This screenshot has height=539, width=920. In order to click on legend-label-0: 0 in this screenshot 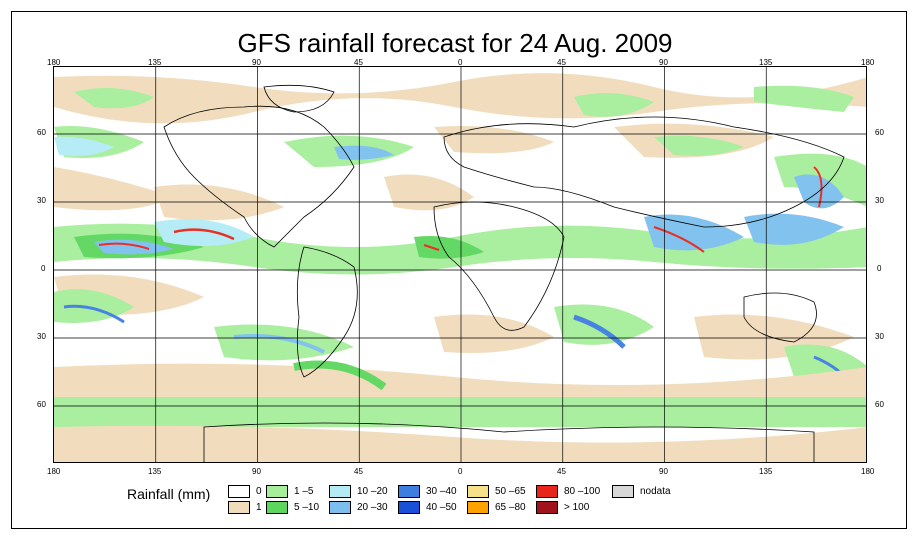, I will do `click(259, 491)`.